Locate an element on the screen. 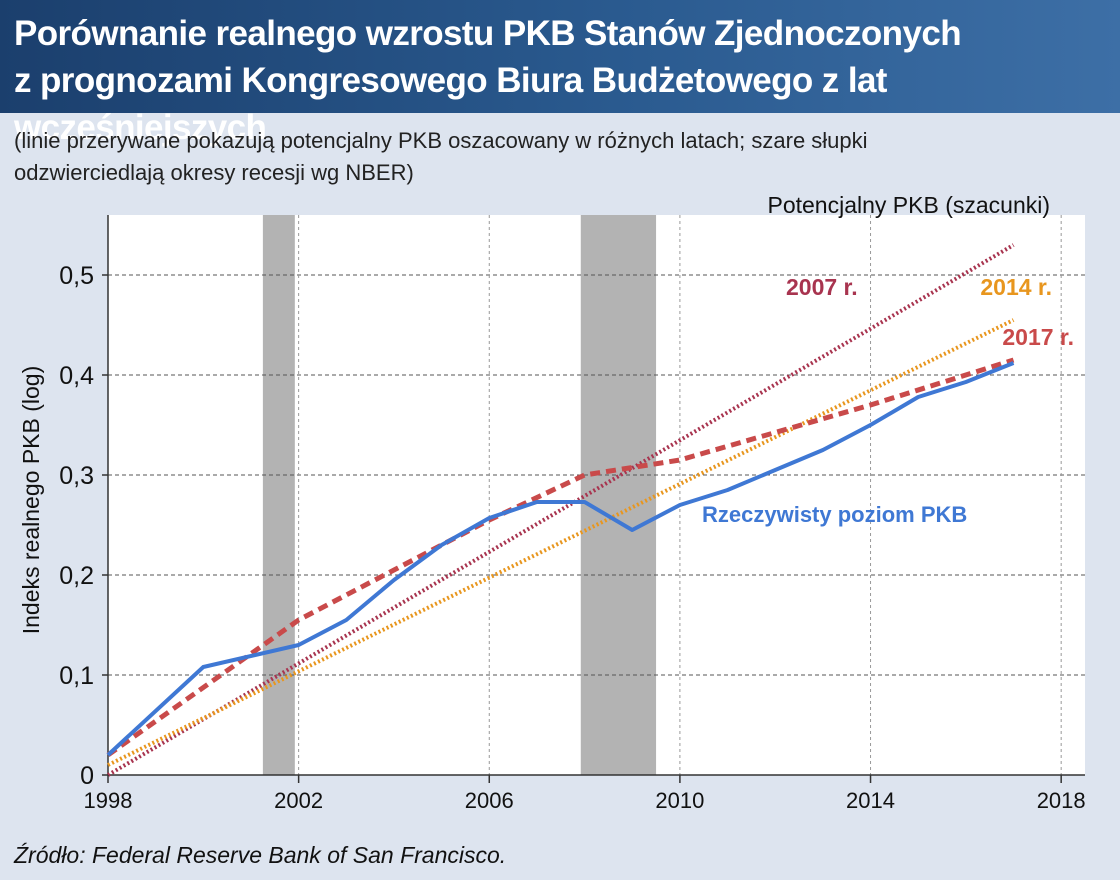 The width and height of the screenshot is (1120, 880). x-tick-label-4: 2014 is located at coordinates (870, 800).